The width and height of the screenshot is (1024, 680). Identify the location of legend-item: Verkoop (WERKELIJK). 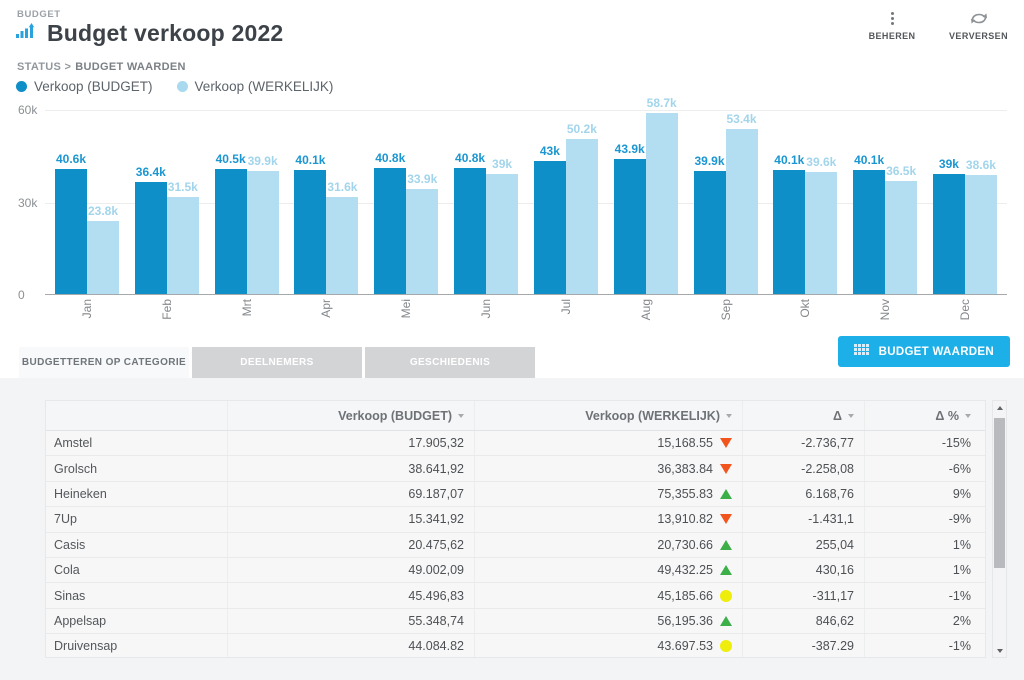
(254, 86).